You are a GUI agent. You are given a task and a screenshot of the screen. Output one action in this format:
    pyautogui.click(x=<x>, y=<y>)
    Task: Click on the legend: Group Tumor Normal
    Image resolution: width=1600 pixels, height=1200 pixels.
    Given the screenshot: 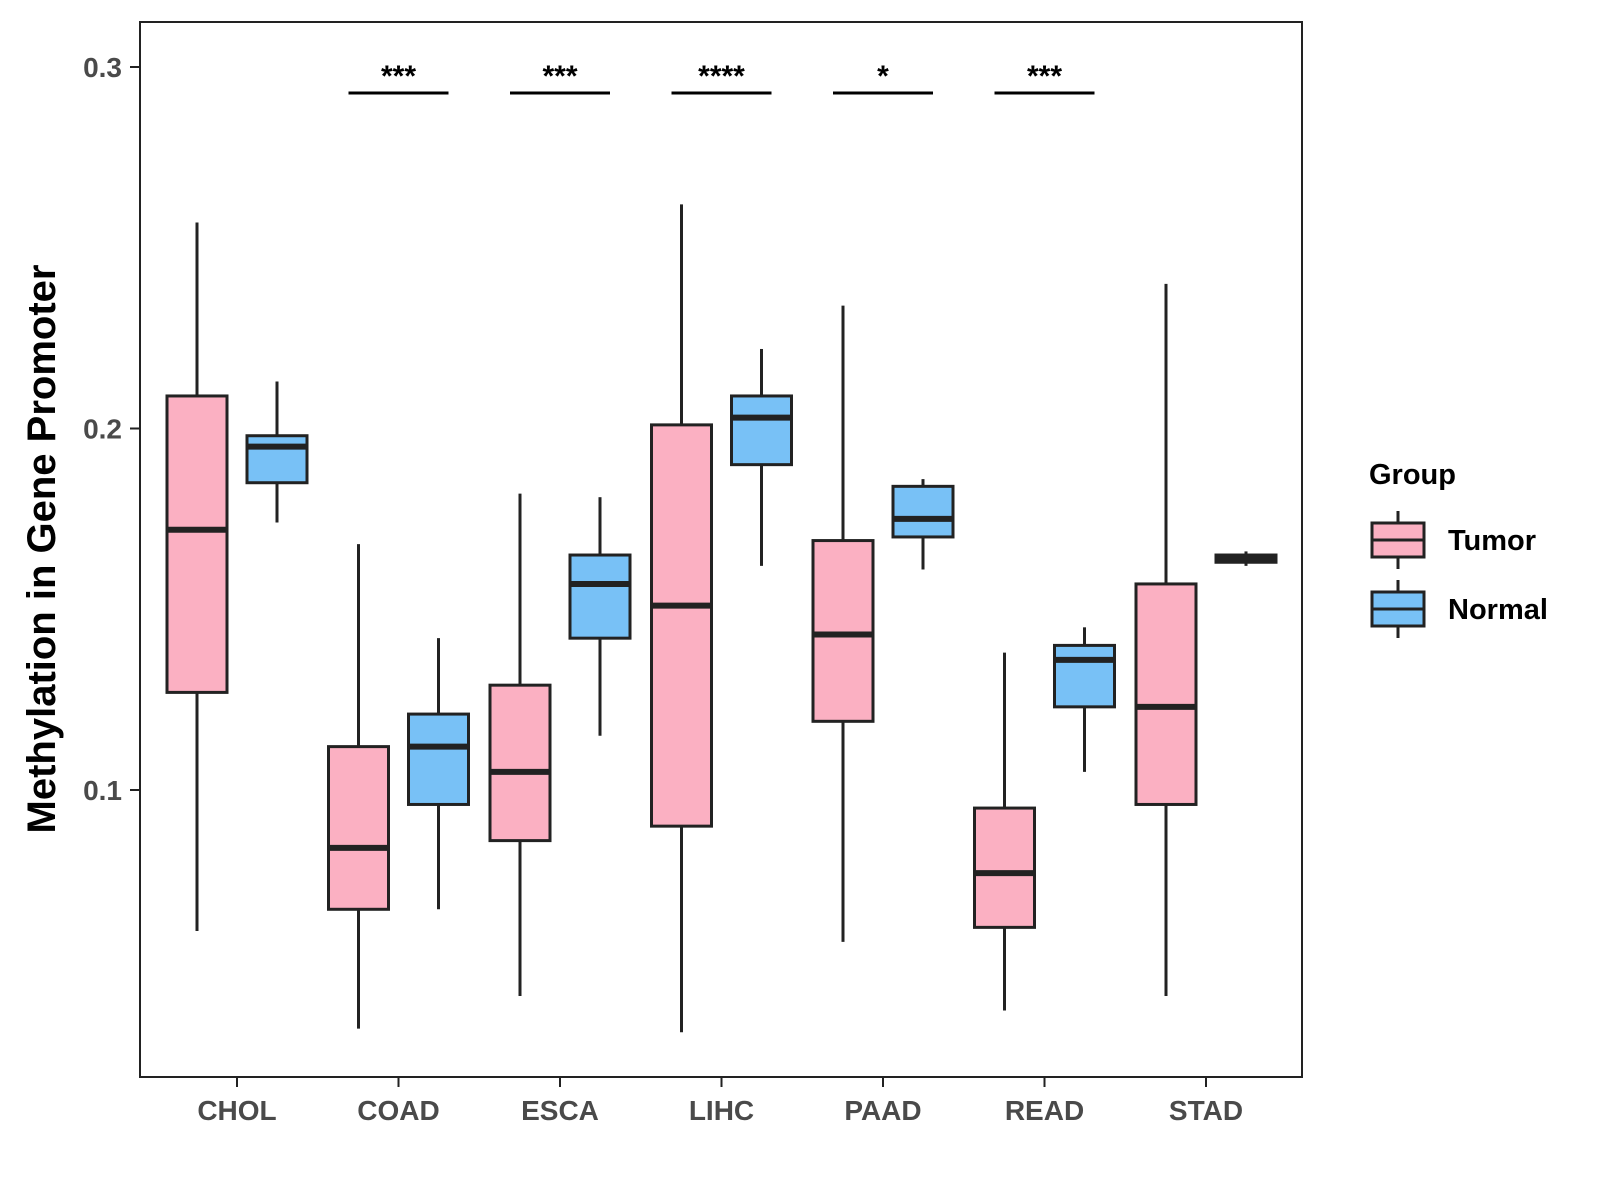 What is the action you would take?
    pyautogui.click(x=1458, y=548)
    